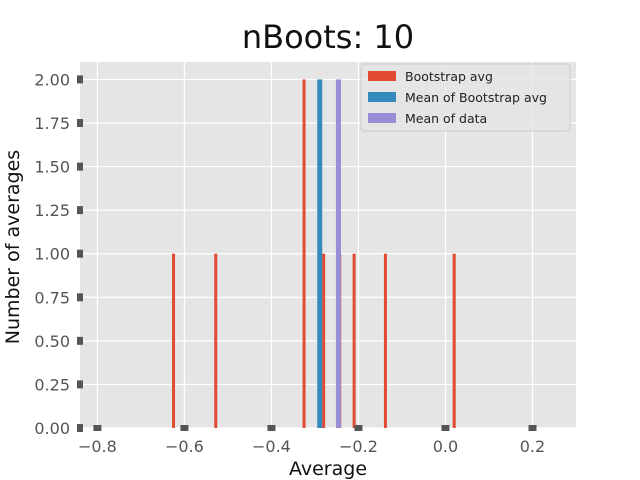 The height and width of the screenshot is (480, 640). What do you see at coordinates (532, 446) in the screenshot?
I see `x-tick-label: 0.2` at bounding box center [532, 446].